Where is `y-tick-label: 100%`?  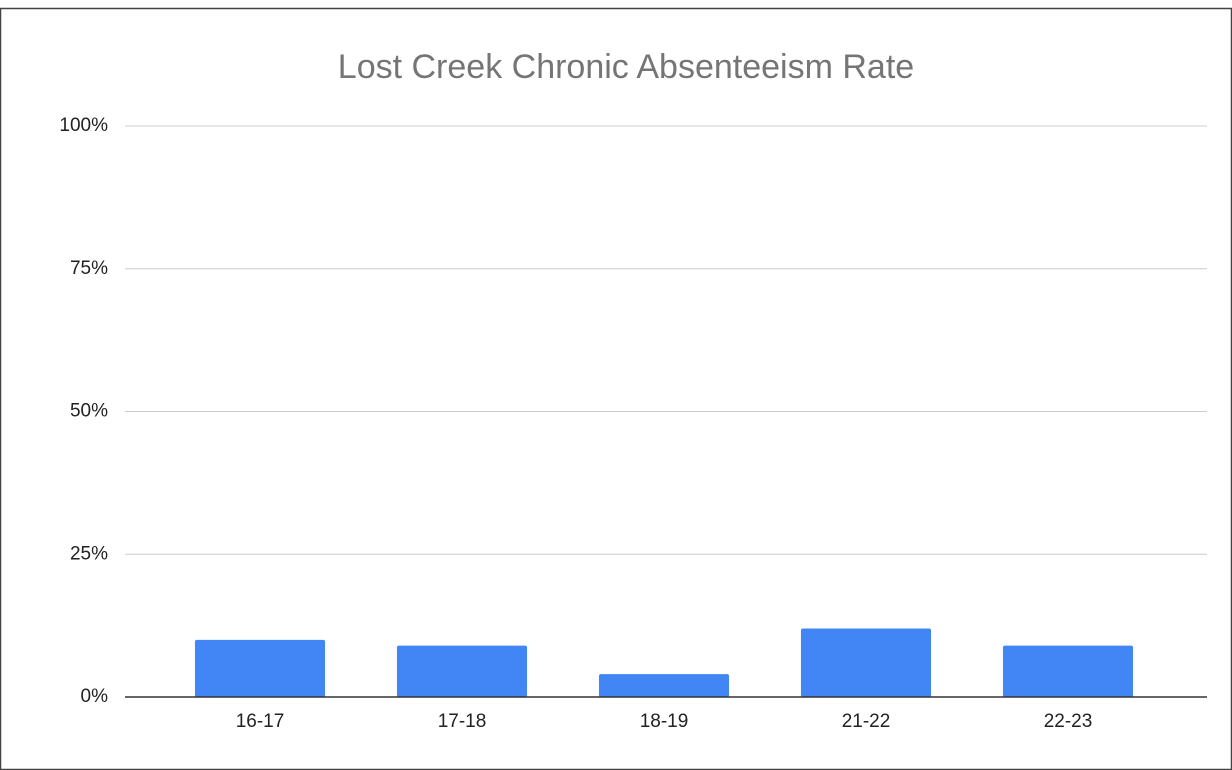 y-tick-label: 100% is located at coordinates (83, 125).